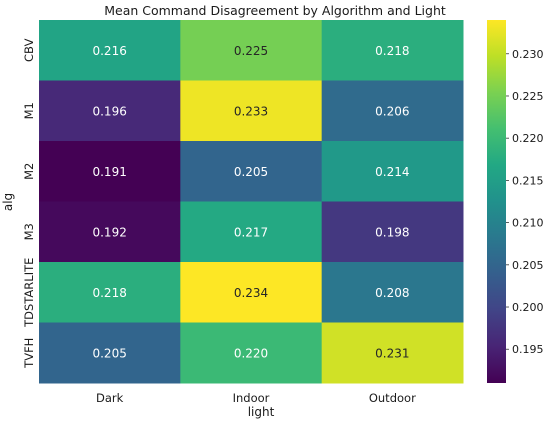  Describe the element at coordinates (251, 398) in the screenshot. I see `x-tick-label: Indoor` at that location.